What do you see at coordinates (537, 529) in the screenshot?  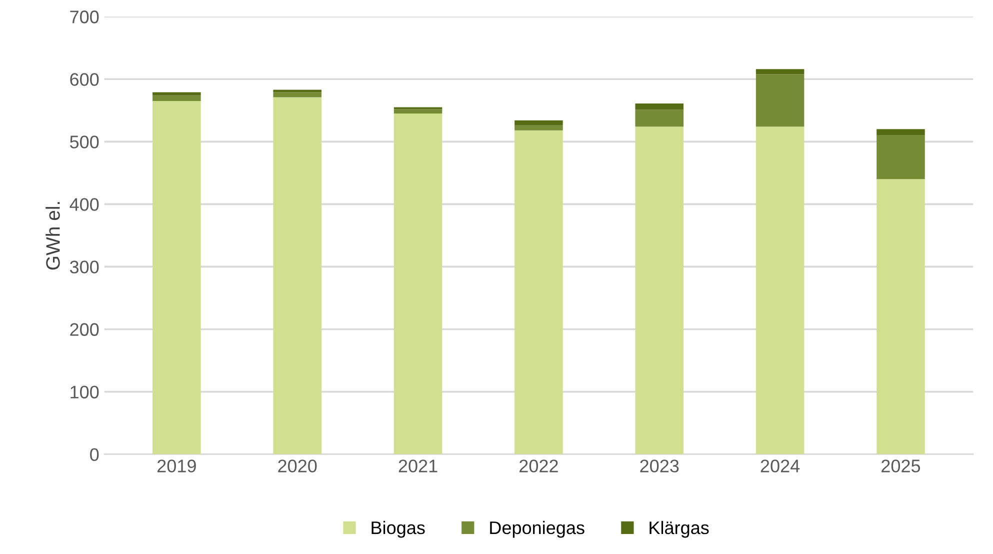 I see `legend-label: Deponiegas` at bounding box center [537, 529].